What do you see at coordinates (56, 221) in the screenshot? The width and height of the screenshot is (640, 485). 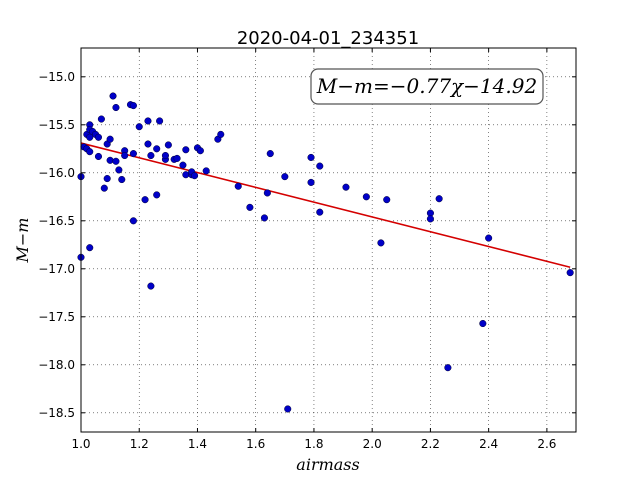 I see `y-tick-label: −16.5` at bounding box center [56, 221].